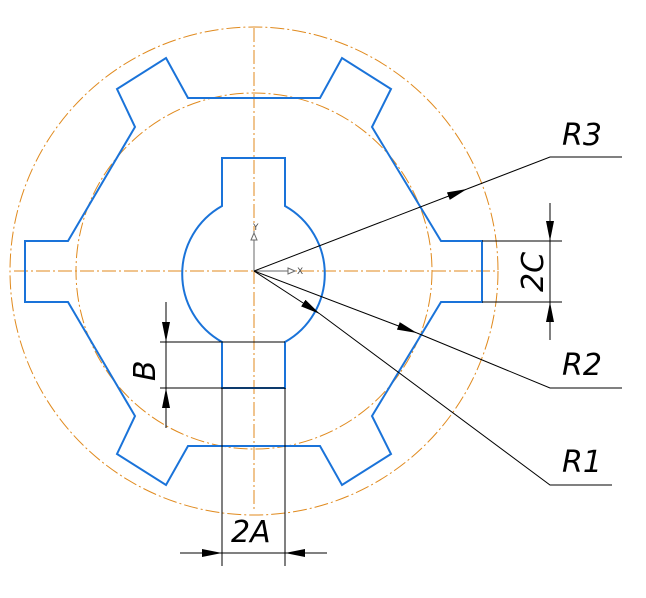  I want to click on r2-leader, so click(335, 302).